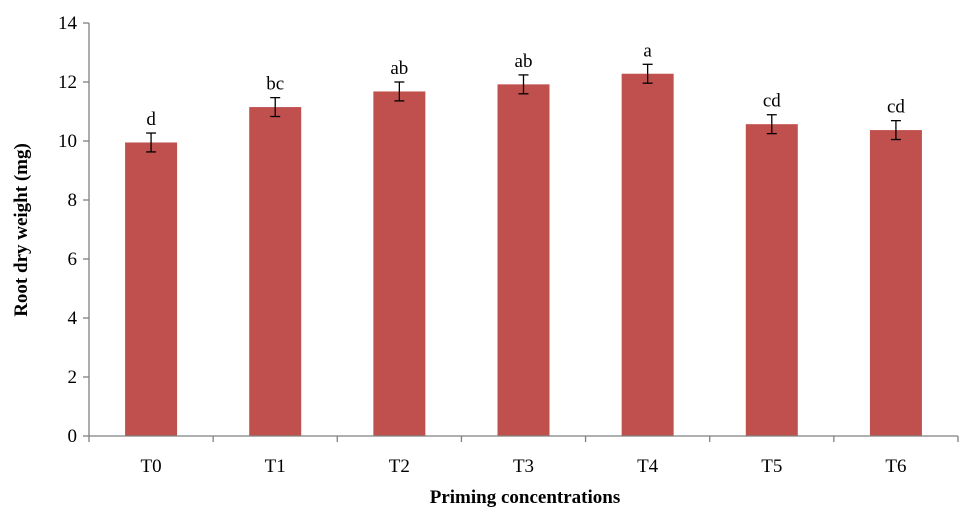 The width and height of the screenshot is (972, 511). What do you see at coordinates (399, 466) in the screenshot?
I see `x-category-label: T2` at bounding box center [399, 466].